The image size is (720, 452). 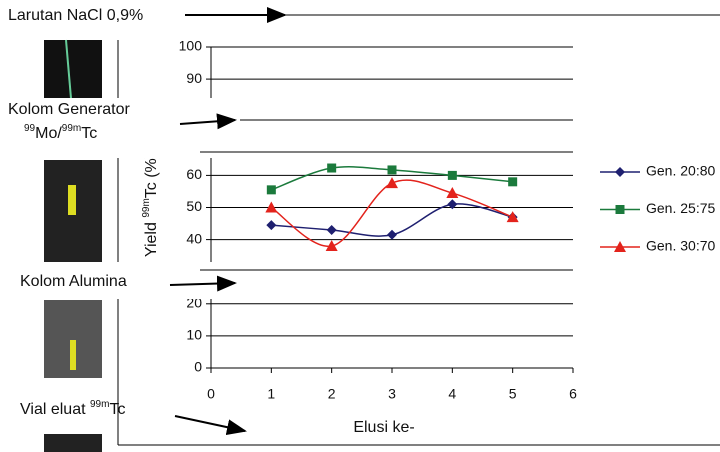 What do you see at coordinates (271, 394) in the screenshot?
I see `x-tick-label: 1` at bounding box center [271, 394].